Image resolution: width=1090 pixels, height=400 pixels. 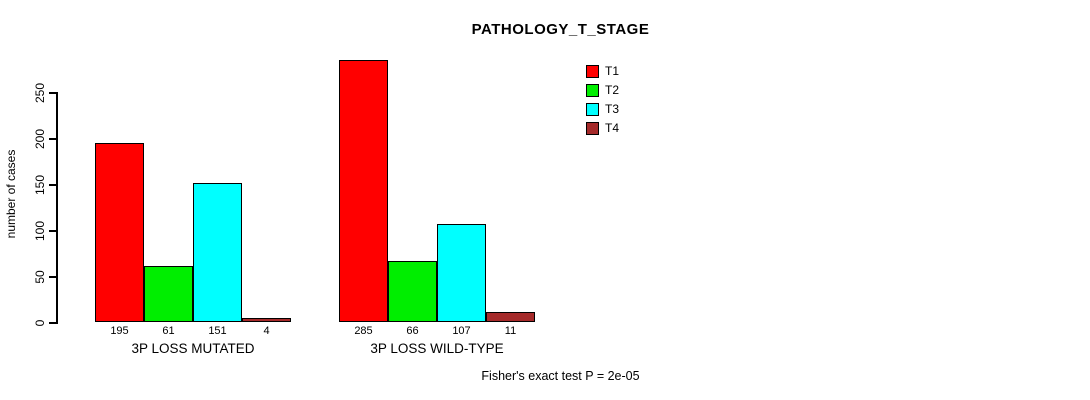 I want to click on y-tick-label: 250, so click(x=40, y=93).